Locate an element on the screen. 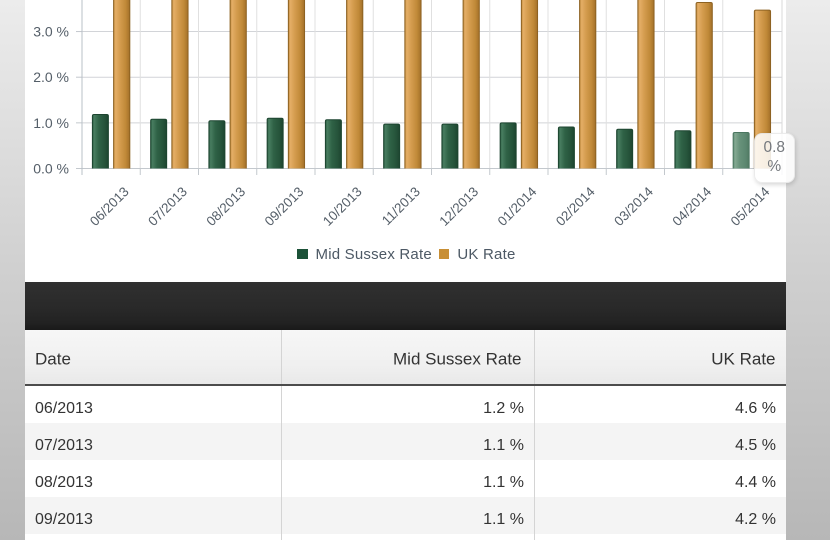  svg-text: 1.0 % is located at coordinates (51, 123).